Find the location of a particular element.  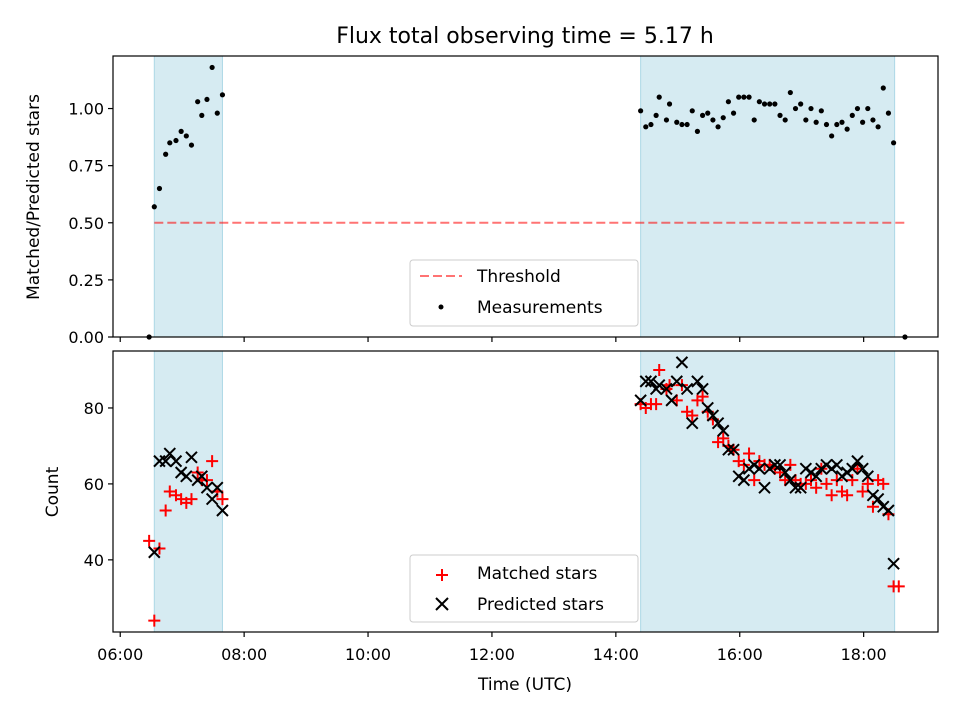

legend-predicted-swatch is located at coordinates (442, 604).